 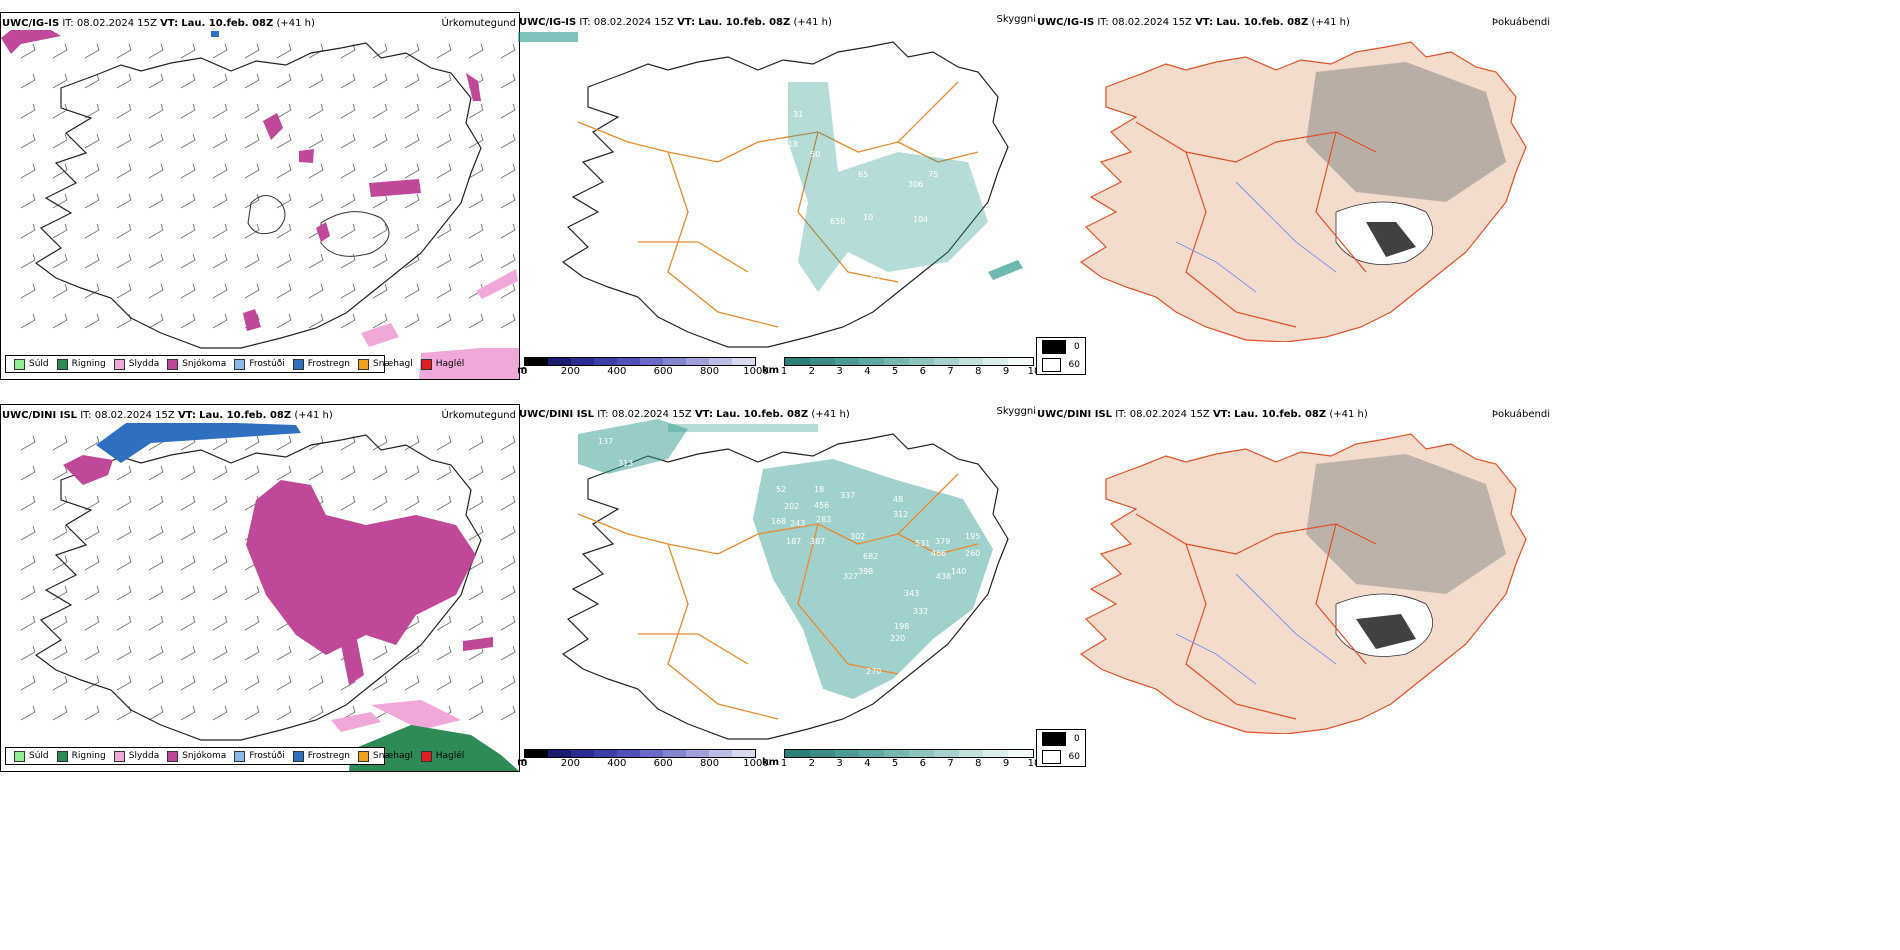 What do you see at coordinates (617, 763) in the screenshot?
I see `tick-label: 400` at bounding box center [617, 763].